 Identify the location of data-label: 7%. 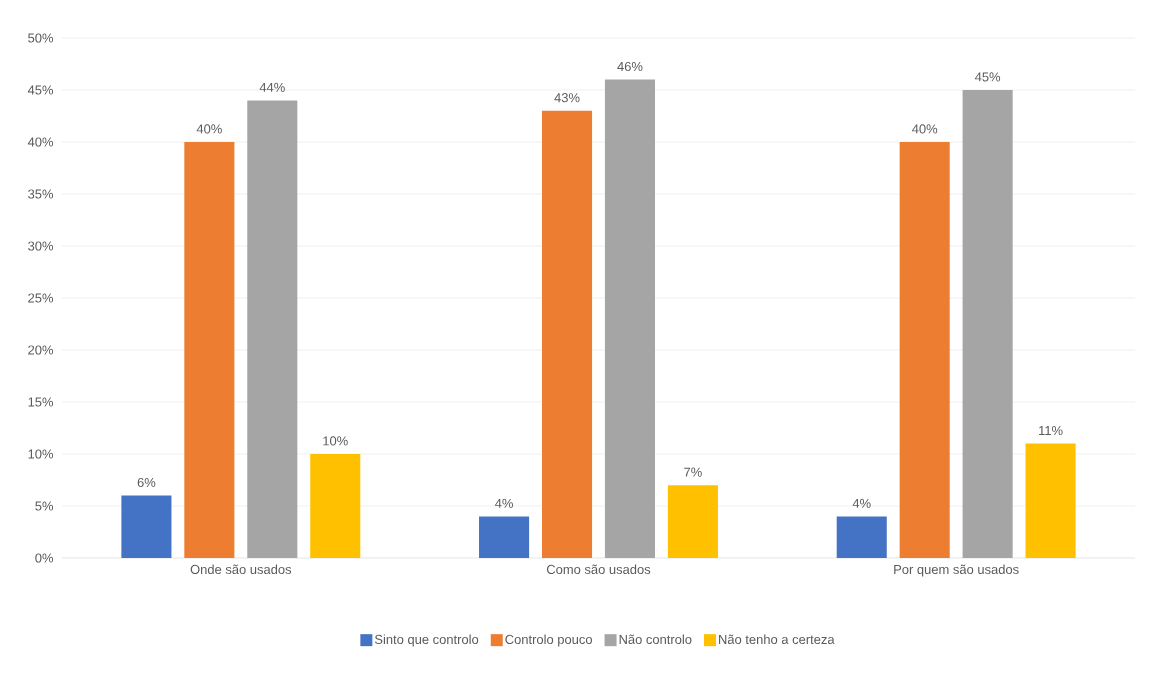
(693, 472).